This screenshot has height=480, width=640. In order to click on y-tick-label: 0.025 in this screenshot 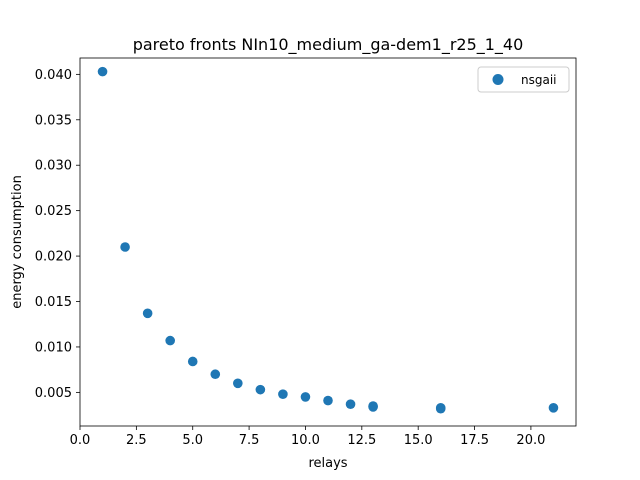, I will do `click(53, 211)`.